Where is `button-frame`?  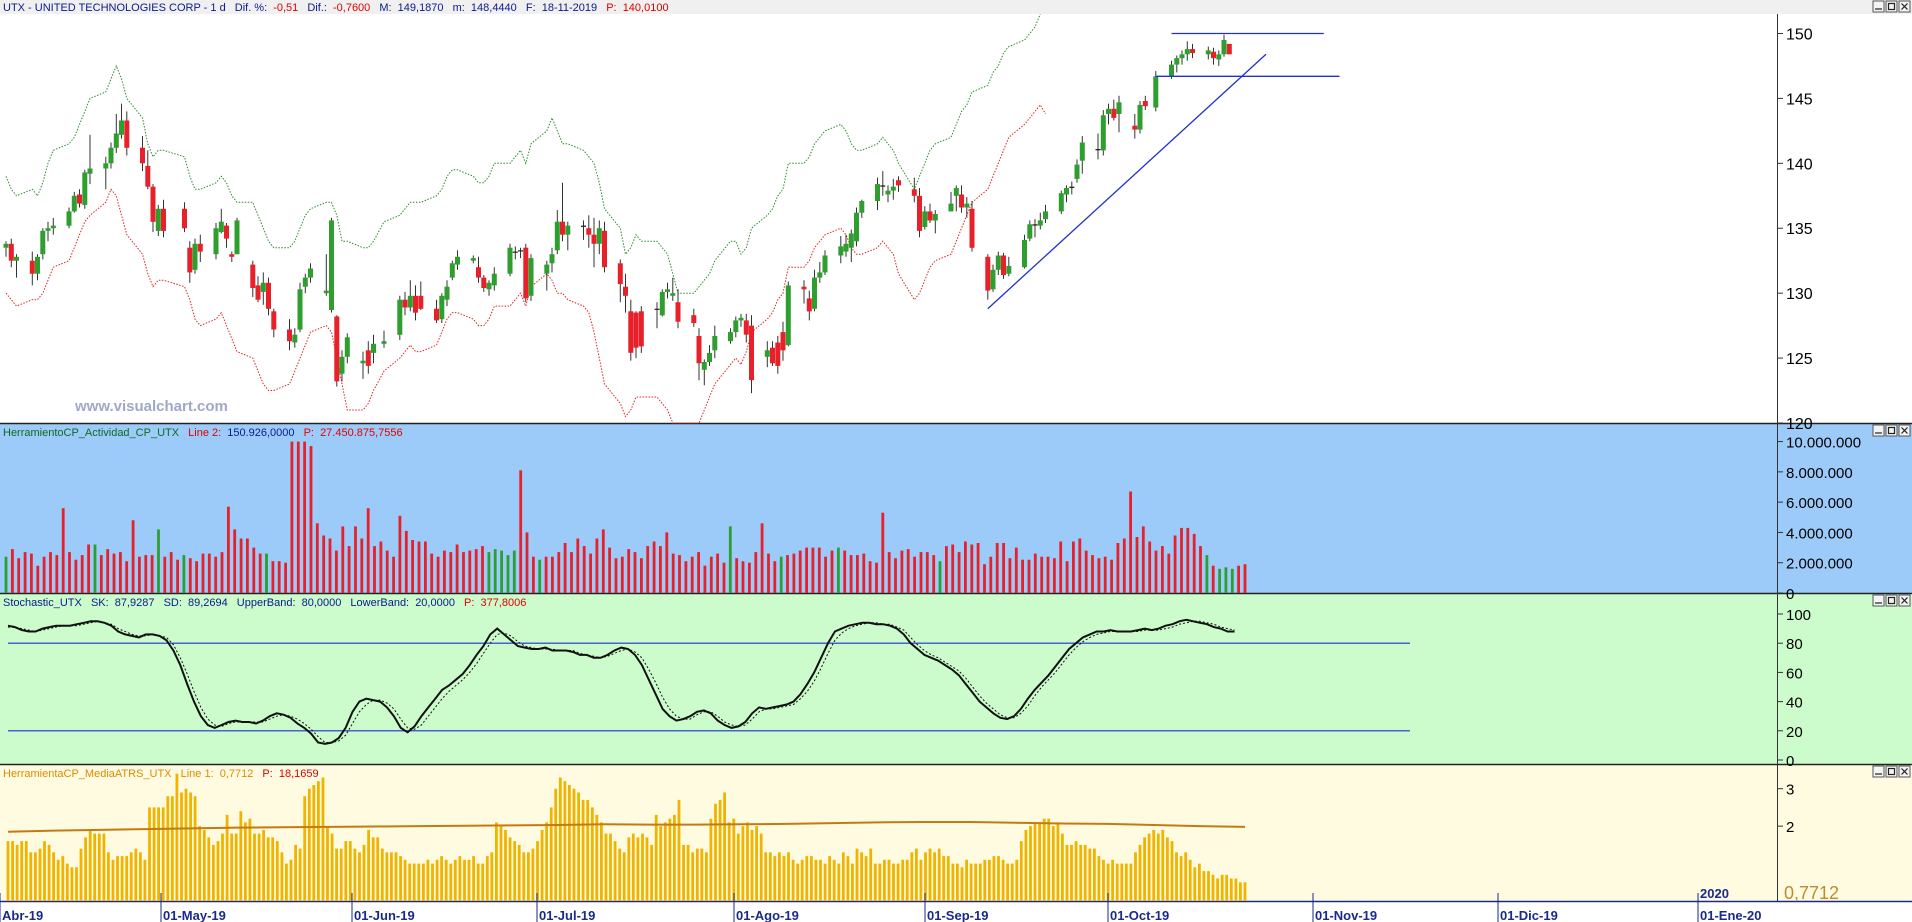
button-frame is located at coordinates (1891, 6).